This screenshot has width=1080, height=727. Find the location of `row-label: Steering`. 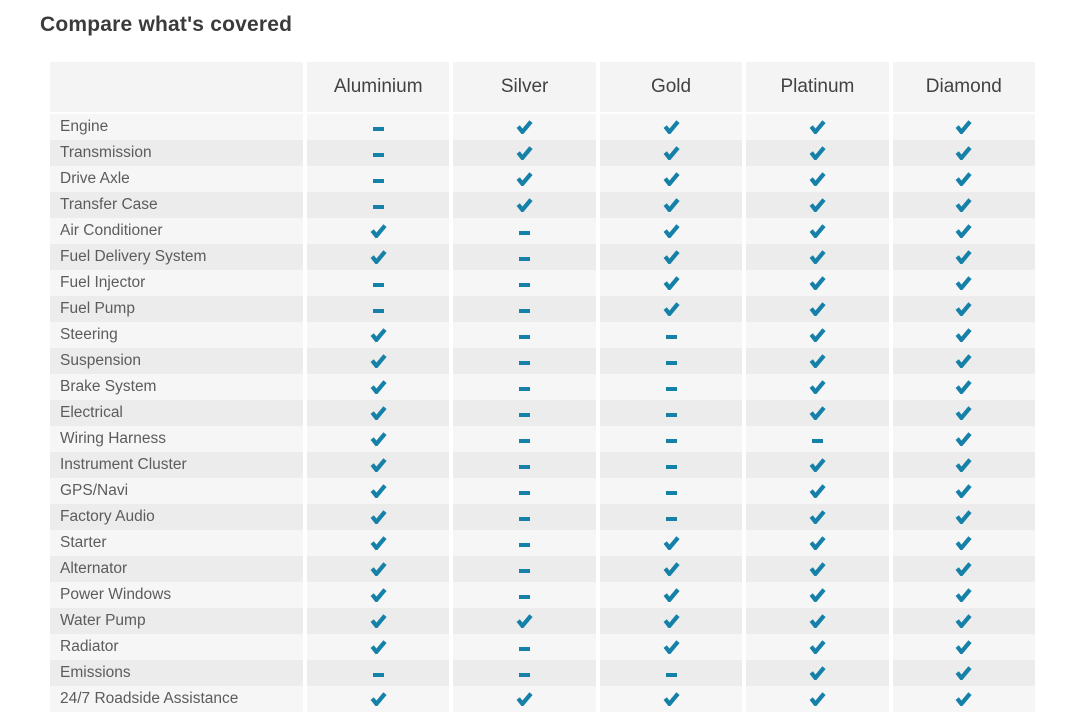

row-label: Steering is located at coordinates (176, 335).